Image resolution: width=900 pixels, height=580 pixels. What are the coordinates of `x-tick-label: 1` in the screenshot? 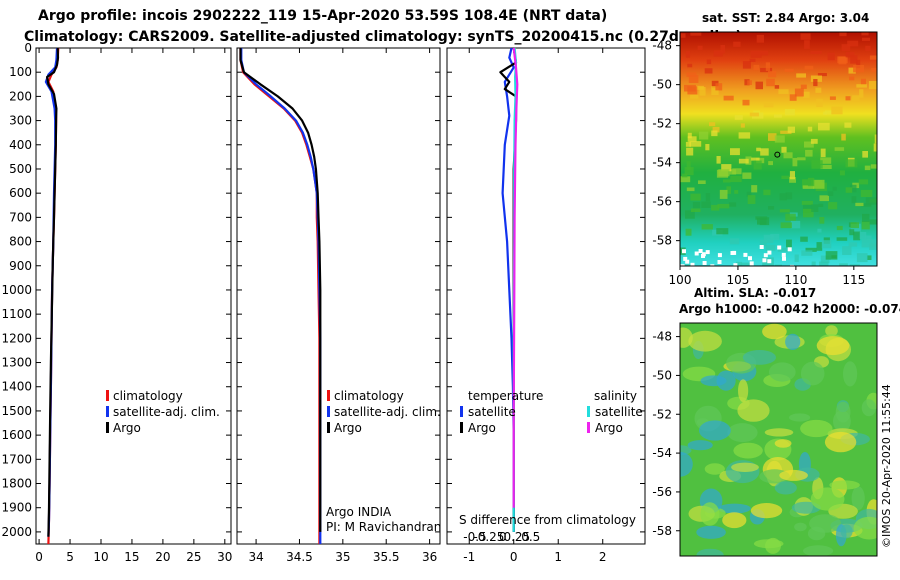 It's located at (558, 557).